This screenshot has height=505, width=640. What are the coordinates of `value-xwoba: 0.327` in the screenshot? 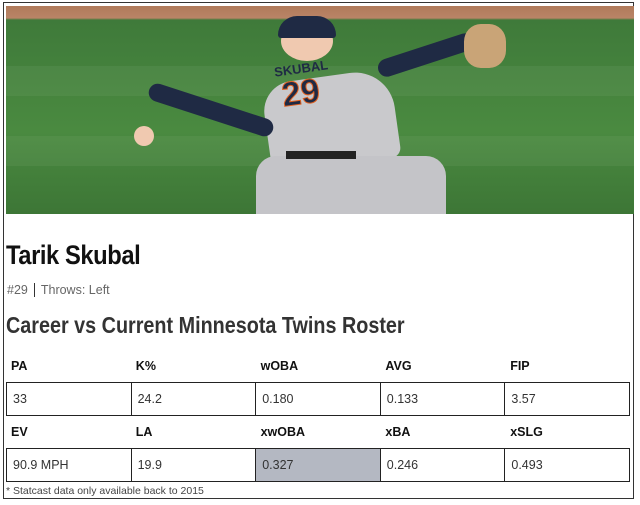 It's located at (318, 465).